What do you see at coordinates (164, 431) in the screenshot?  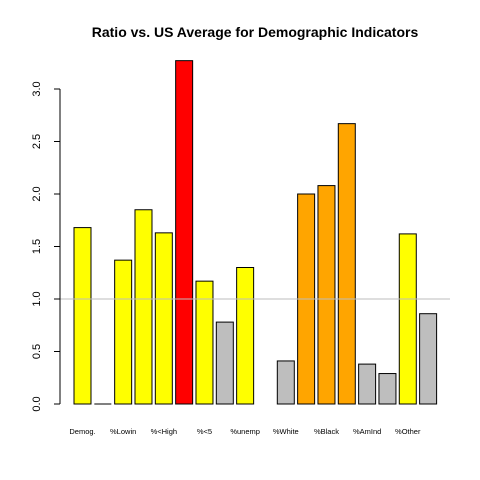 I see `x-tick-label: %<High` at bounding box center [164, 431].